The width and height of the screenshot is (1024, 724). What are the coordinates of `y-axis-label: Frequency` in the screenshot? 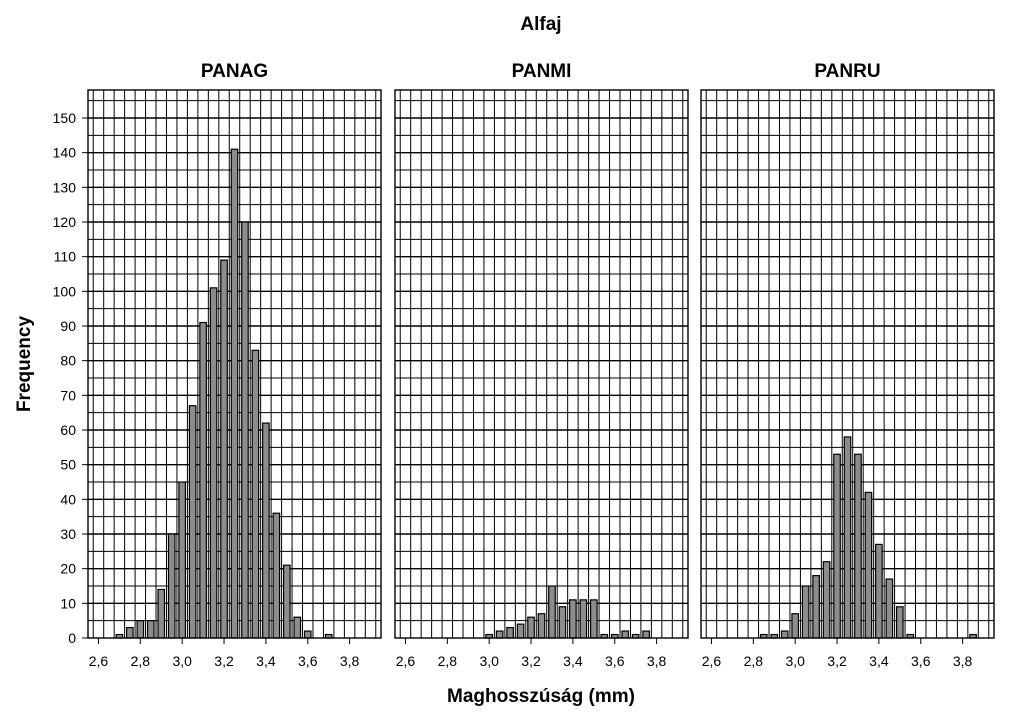 It's located at (24, 364).